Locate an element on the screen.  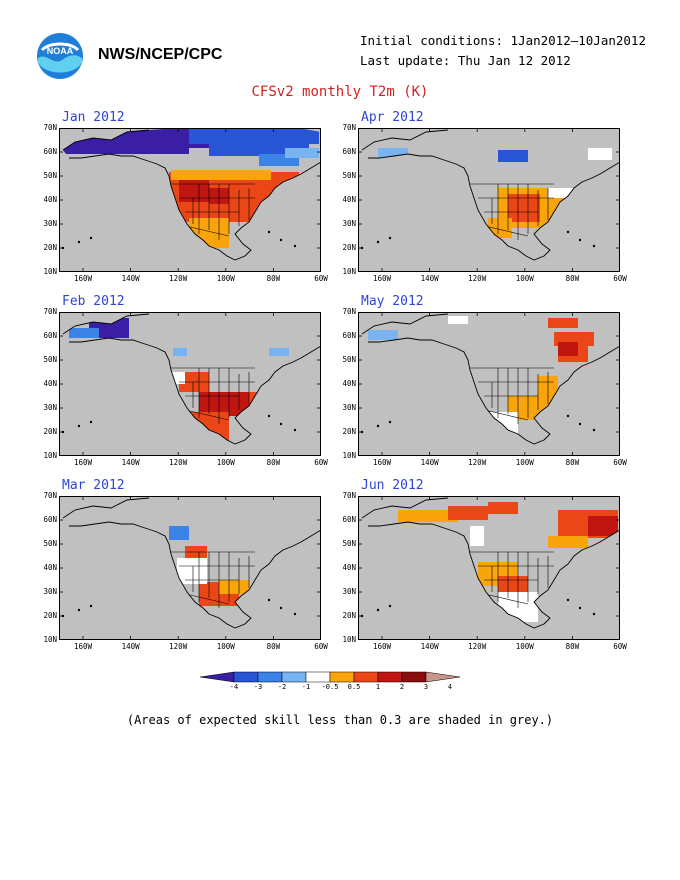
map-panel-may is located at coordinates (489, 384).